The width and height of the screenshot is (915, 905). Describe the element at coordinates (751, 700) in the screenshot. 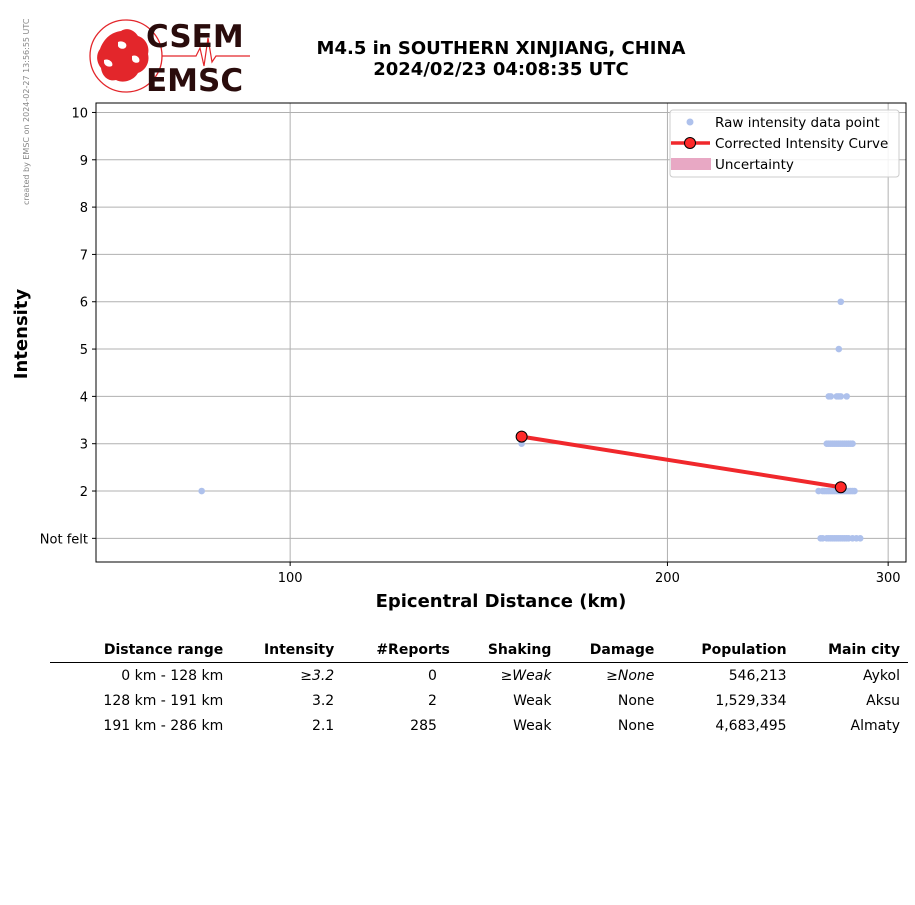

I see `cell-population: 1,529,334` at that location.